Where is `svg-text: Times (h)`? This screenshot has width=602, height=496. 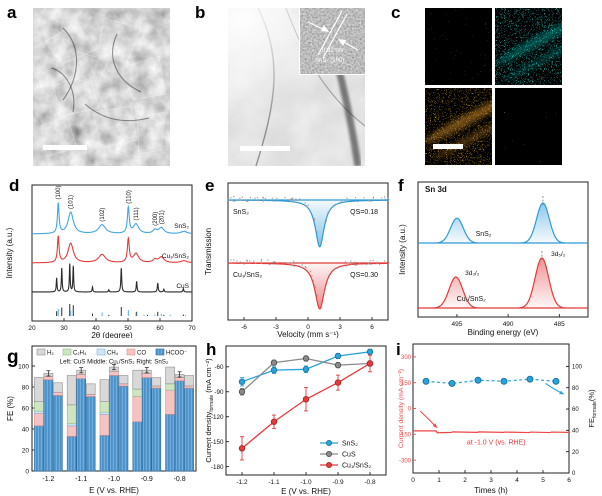 svg-text: Times (h) is located at coordinates (491, 490).